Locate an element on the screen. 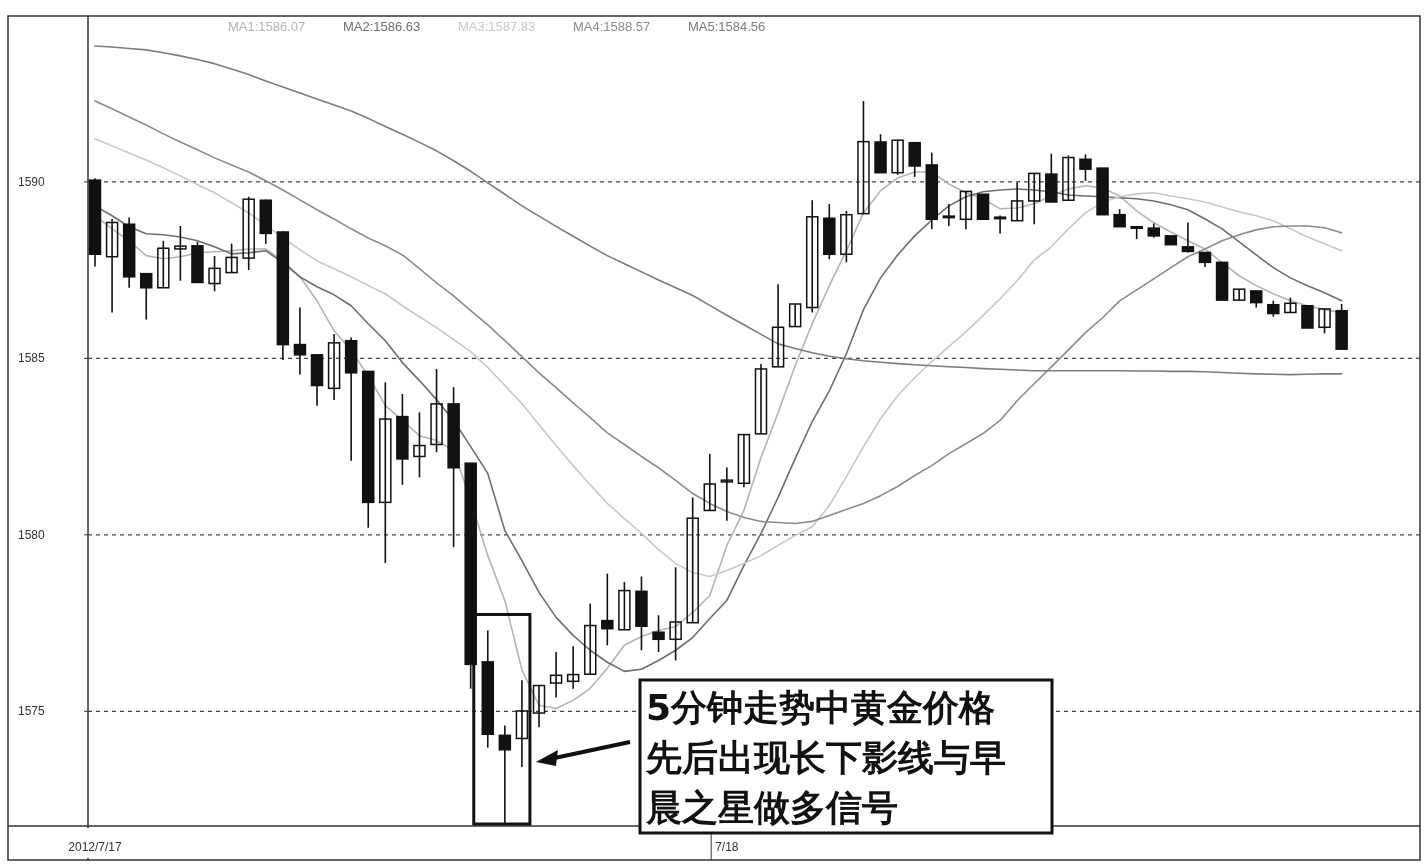 This screenshot has height=866, width=1428. y-tick-label: 1585 is located at coordinates (32, 358).